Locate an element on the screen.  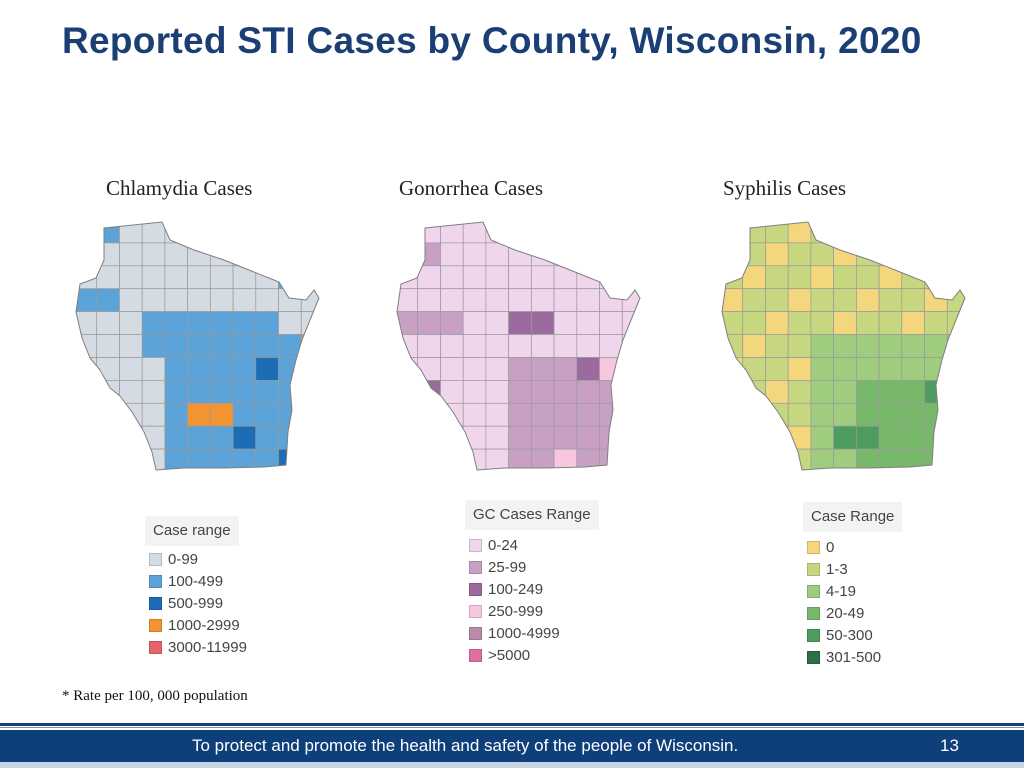
legend-title: GC Cases Range is located at coordinates (532, 514).